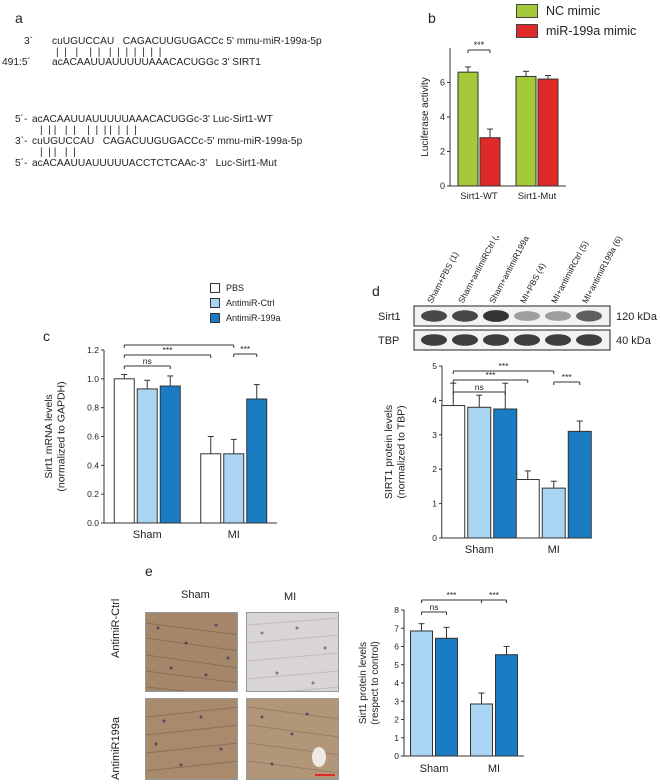 This screenshot has width=660, height=784. I want to click on legend-swatch-mir199a-mimic, so click(527, 31).